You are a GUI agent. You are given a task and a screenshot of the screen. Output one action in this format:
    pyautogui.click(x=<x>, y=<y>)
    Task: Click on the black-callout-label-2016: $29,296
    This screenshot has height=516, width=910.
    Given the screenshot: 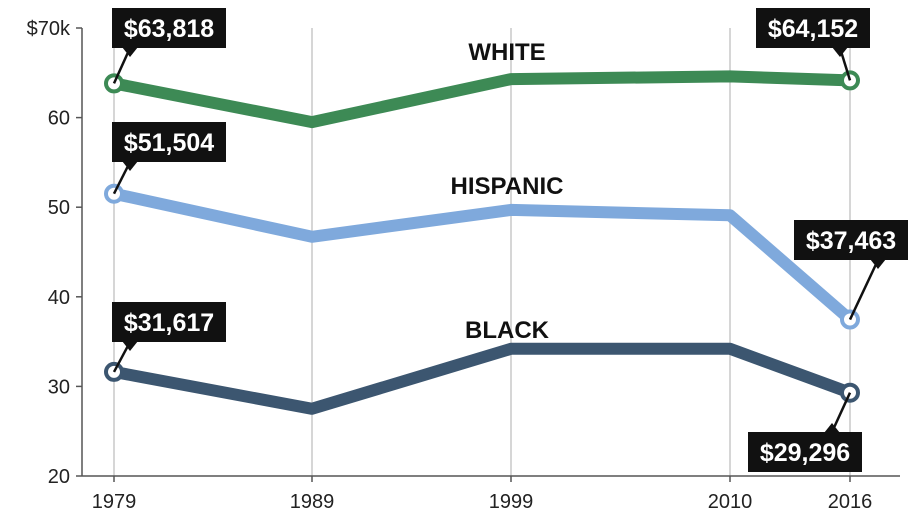 What is the action you would take?
    pyautogui.click(x=805, y=453)
    